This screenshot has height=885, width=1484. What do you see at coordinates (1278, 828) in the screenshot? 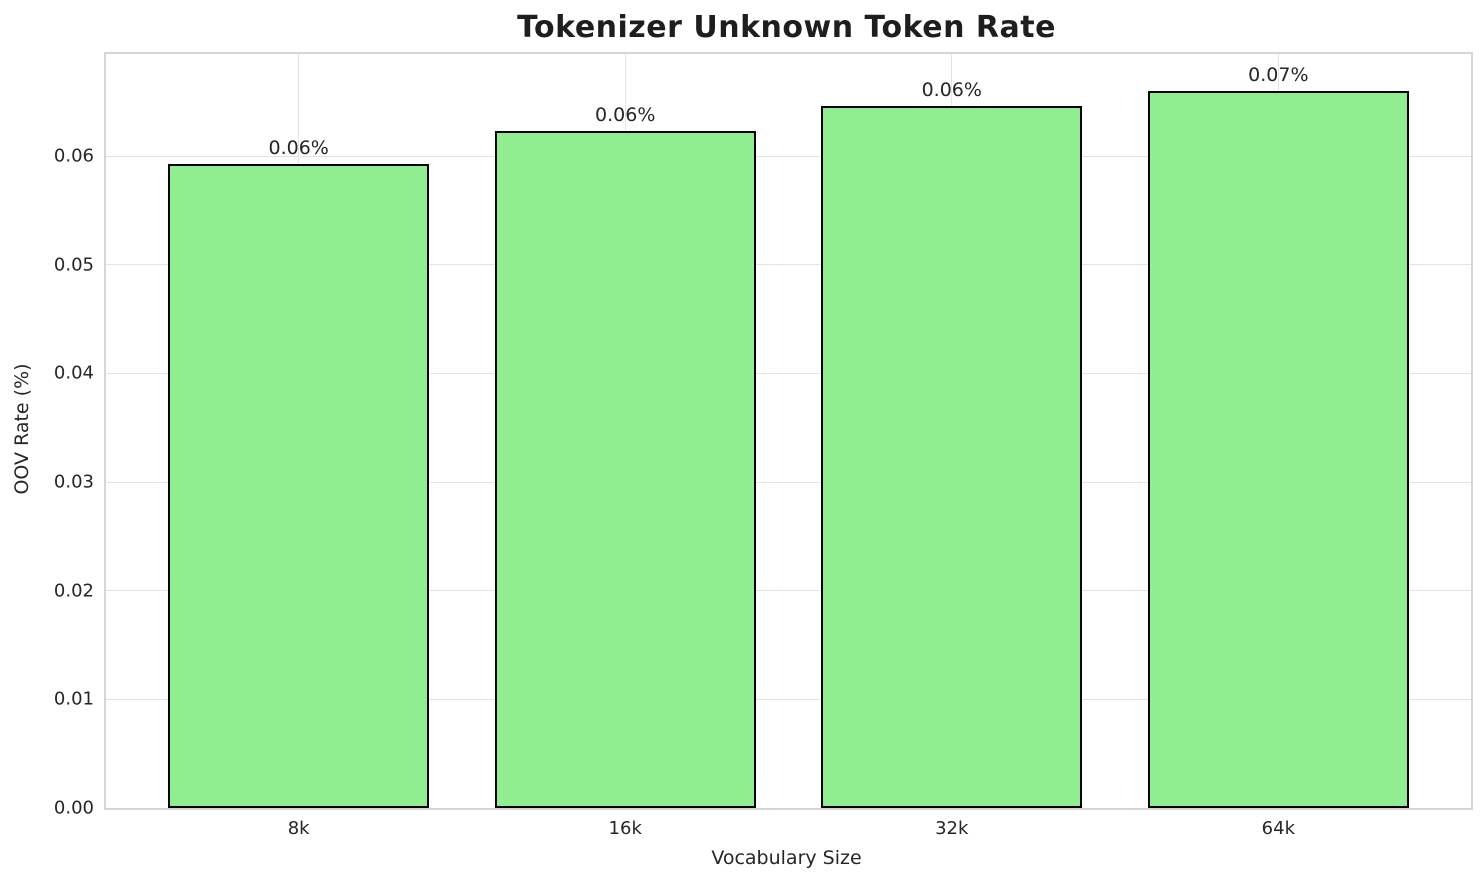
I see `x-tick-label: 64k` at bounding box center [1278, 828].